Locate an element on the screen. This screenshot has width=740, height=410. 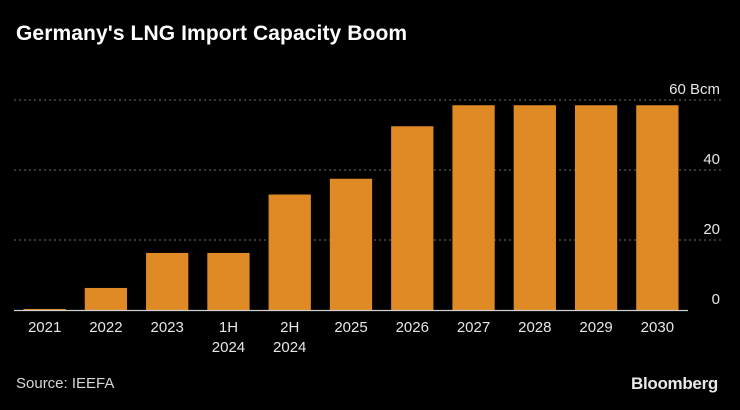
x-tick-label-2030: 2030 is located at coordinates (657, 327).